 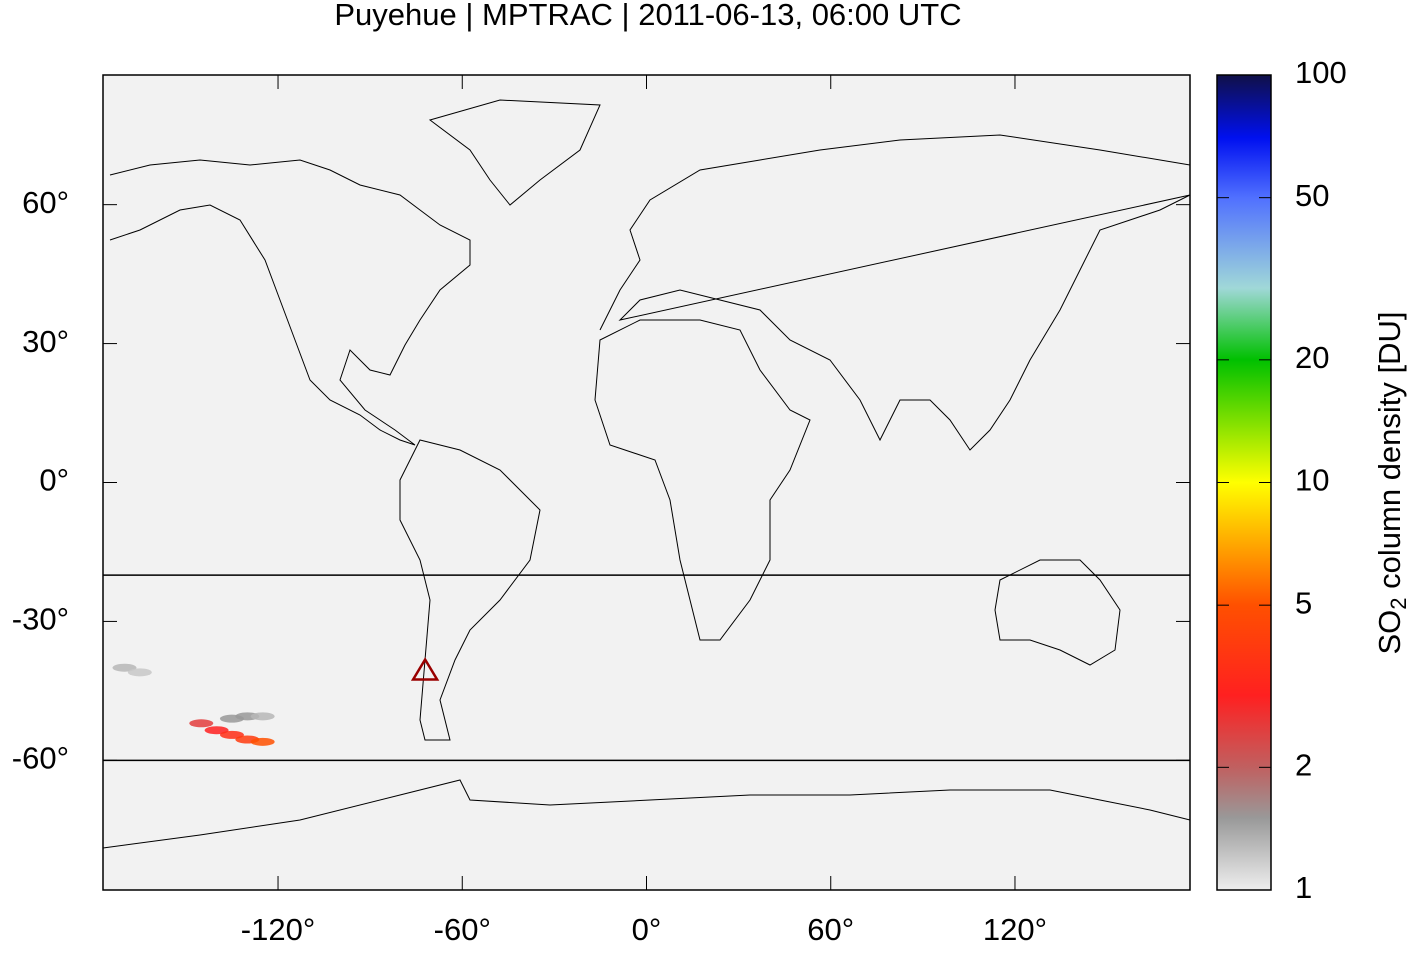 I want to click on colorbar-tick-label: 2, so click(x=1303, y=765).